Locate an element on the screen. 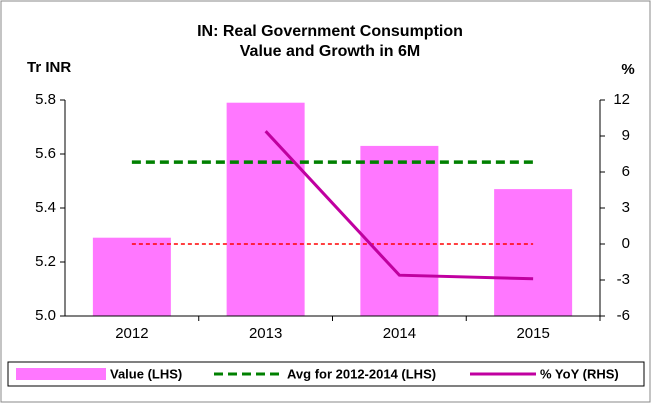  y2-tick-label: -6 is located at coordinates (623, 315).